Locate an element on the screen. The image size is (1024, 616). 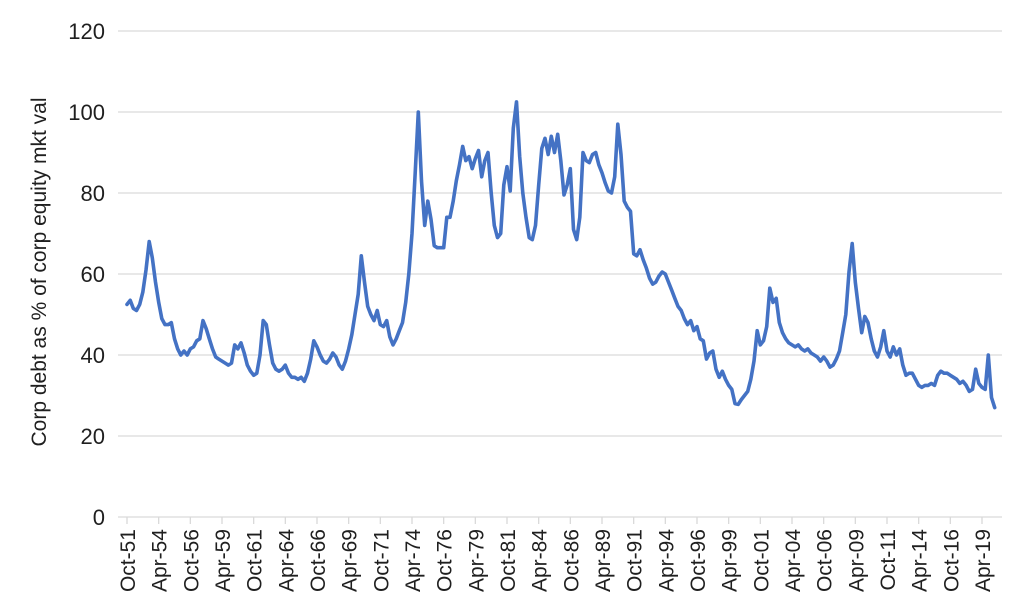
x-tick-label: Apr-64 is located at coordinates (286, 560).